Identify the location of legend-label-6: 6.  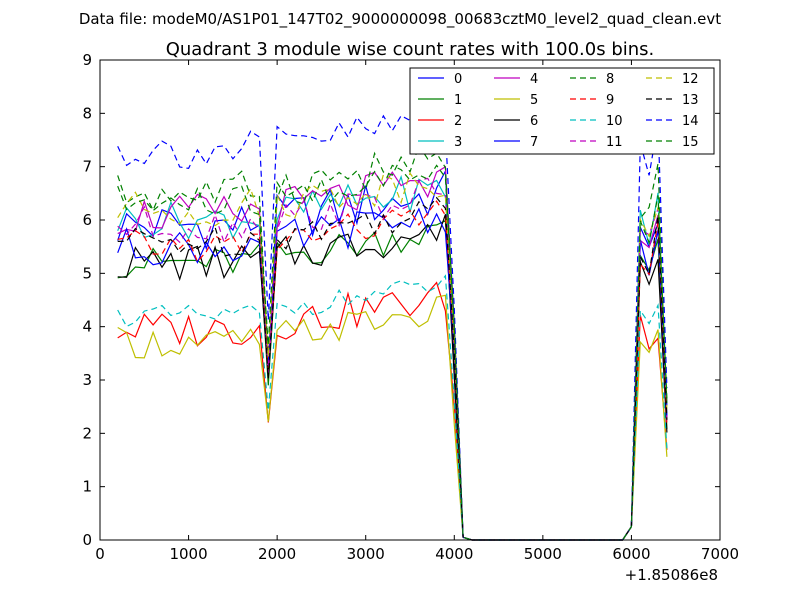
(534, 121).